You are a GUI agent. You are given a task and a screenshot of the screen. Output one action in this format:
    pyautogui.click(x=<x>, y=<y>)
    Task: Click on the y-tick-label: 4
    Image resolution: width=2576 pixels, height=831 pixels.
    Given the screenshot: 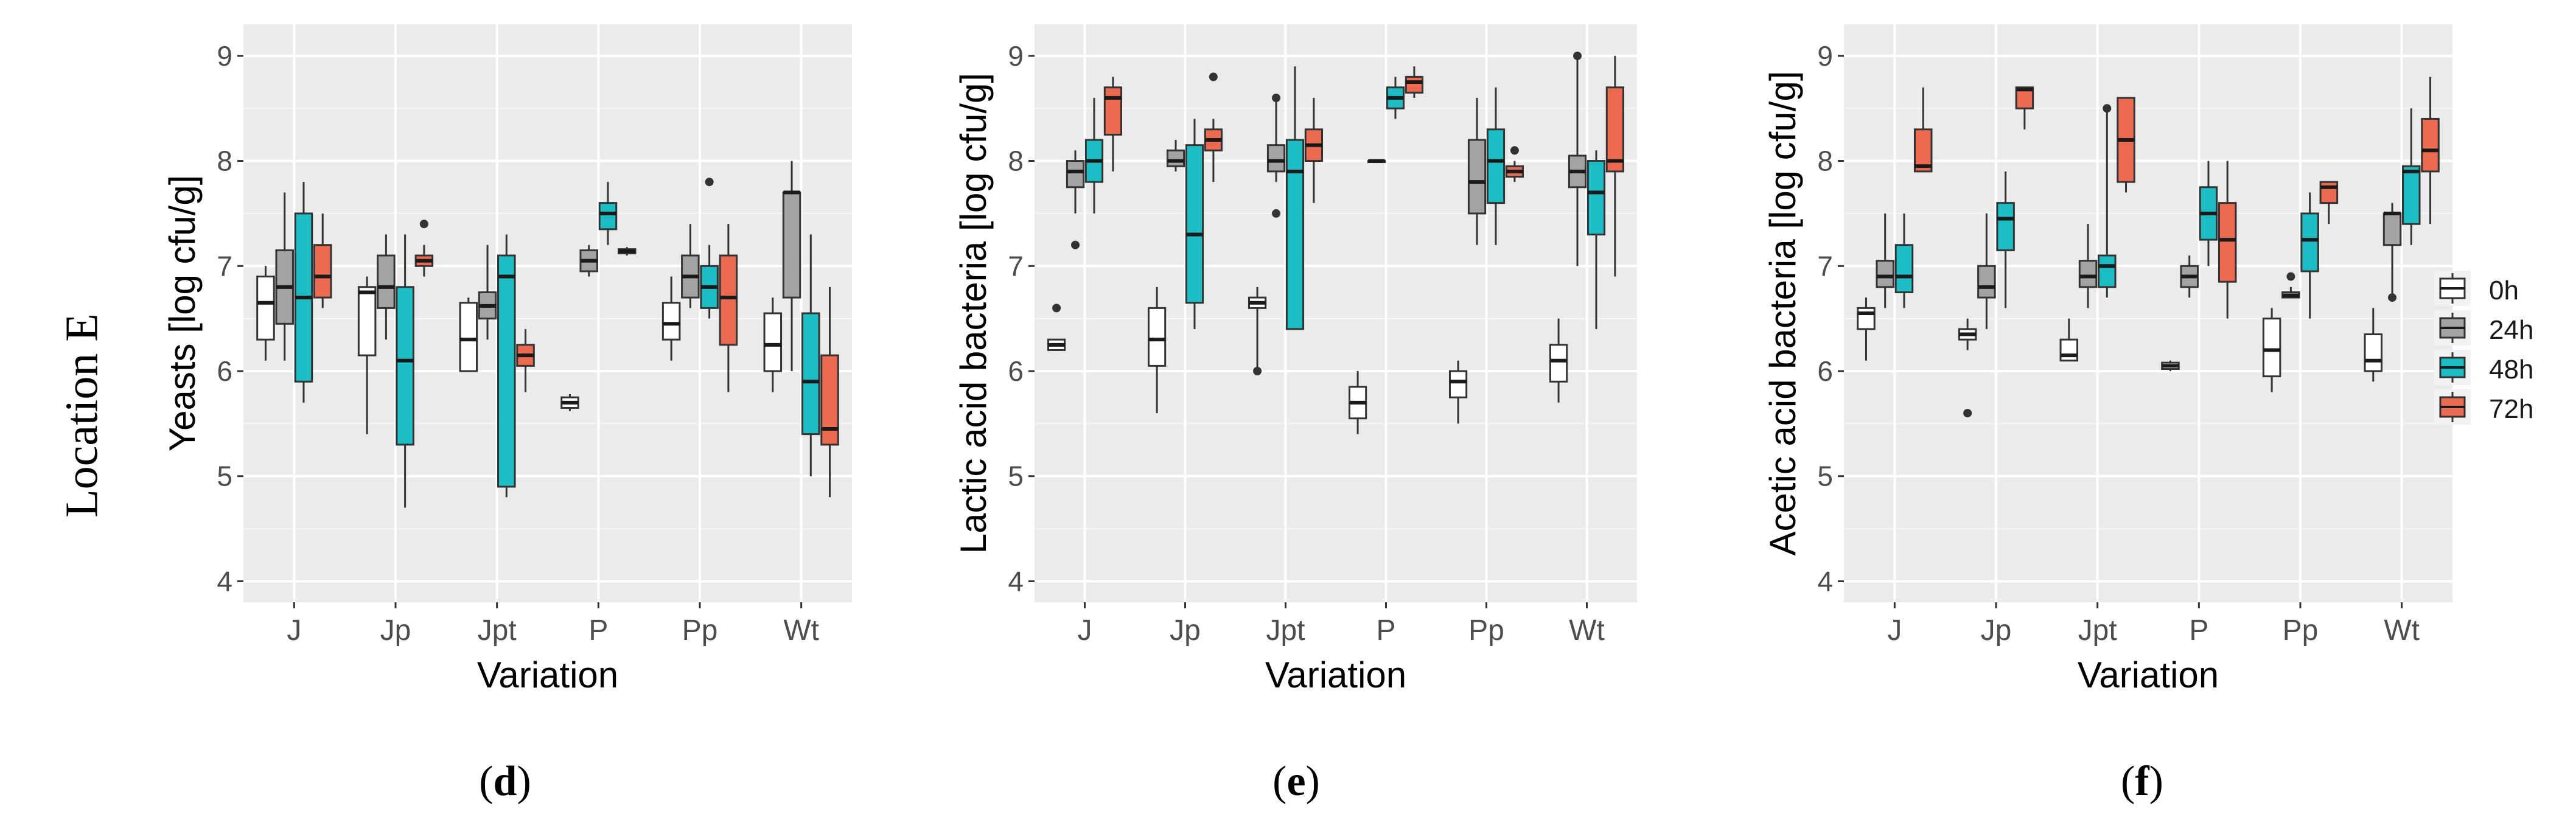 What is the action you would take?
    pyautogui.click(x=224, y=581)
    